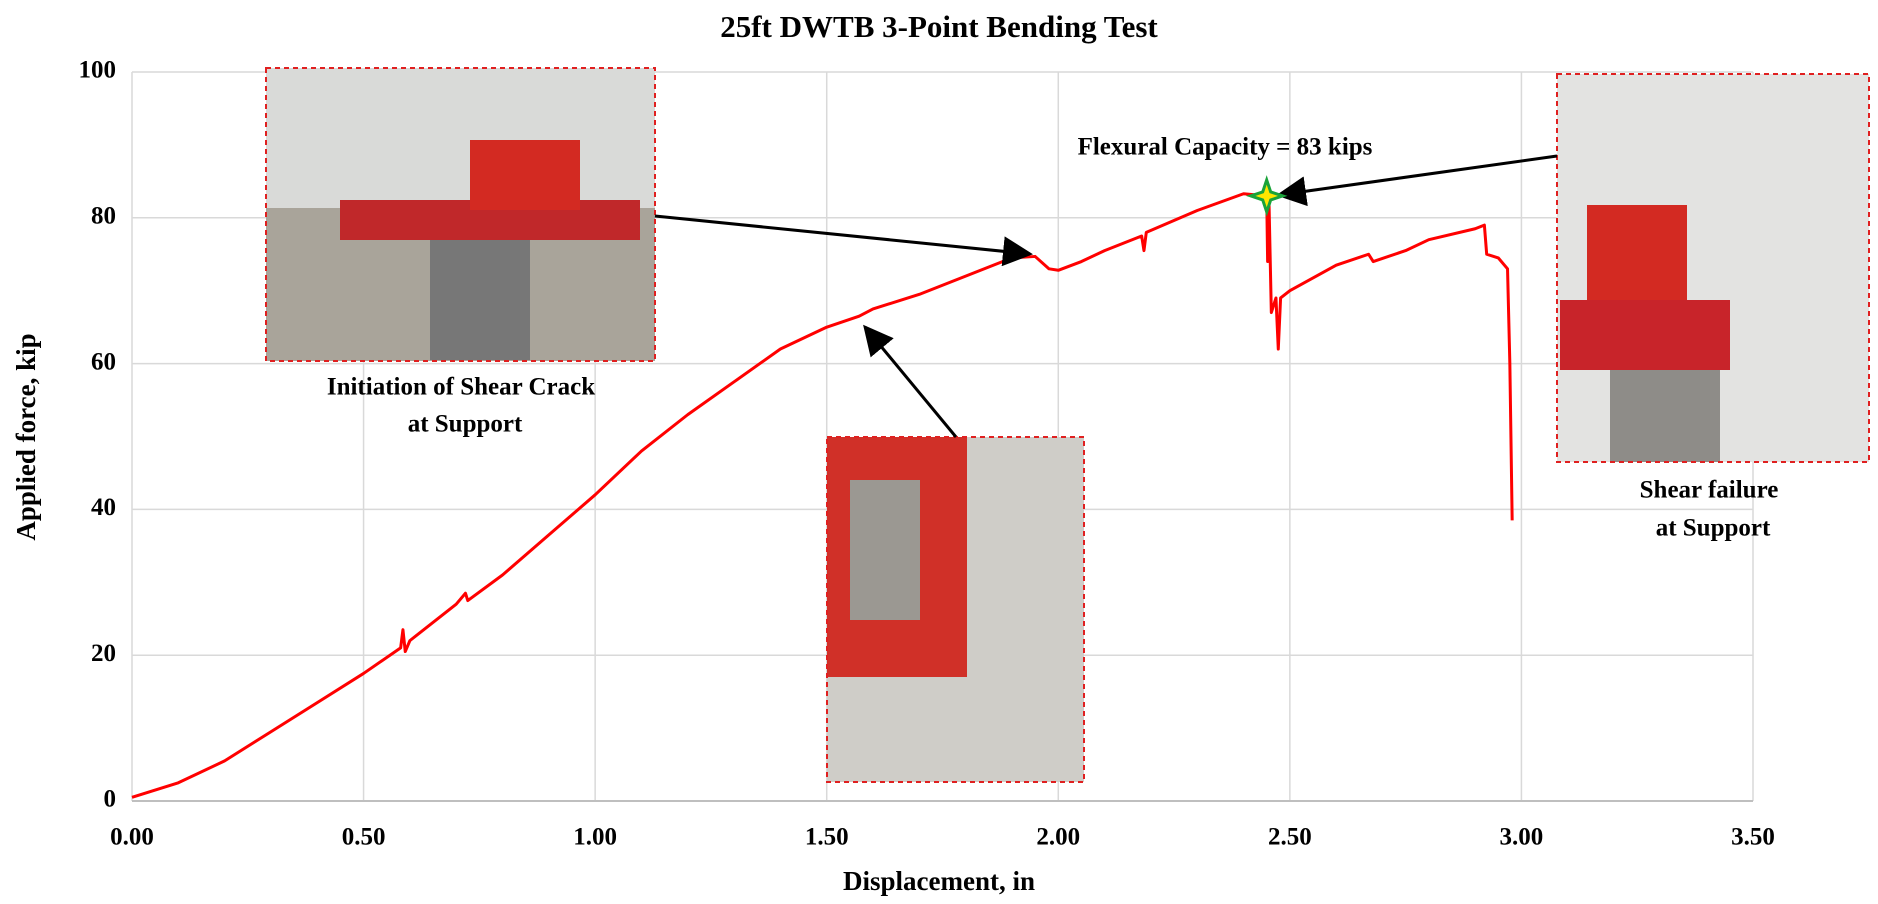 Image resolution: width=1878 pixels, height=904 pixels. What do you see at coordinates (1290, 837) in the screenshot?
I see `x-tick-label: 2.50` at bounding box center [1290, 837].